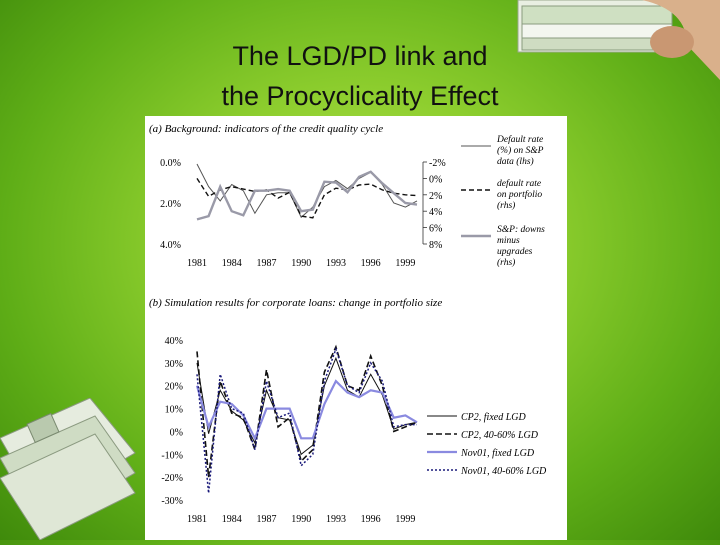 The image size is (720, 545). Describe the element at coordinates (174, 364) in the screenshot. I see `chart-b-y-tick-label: 30%` at that location.